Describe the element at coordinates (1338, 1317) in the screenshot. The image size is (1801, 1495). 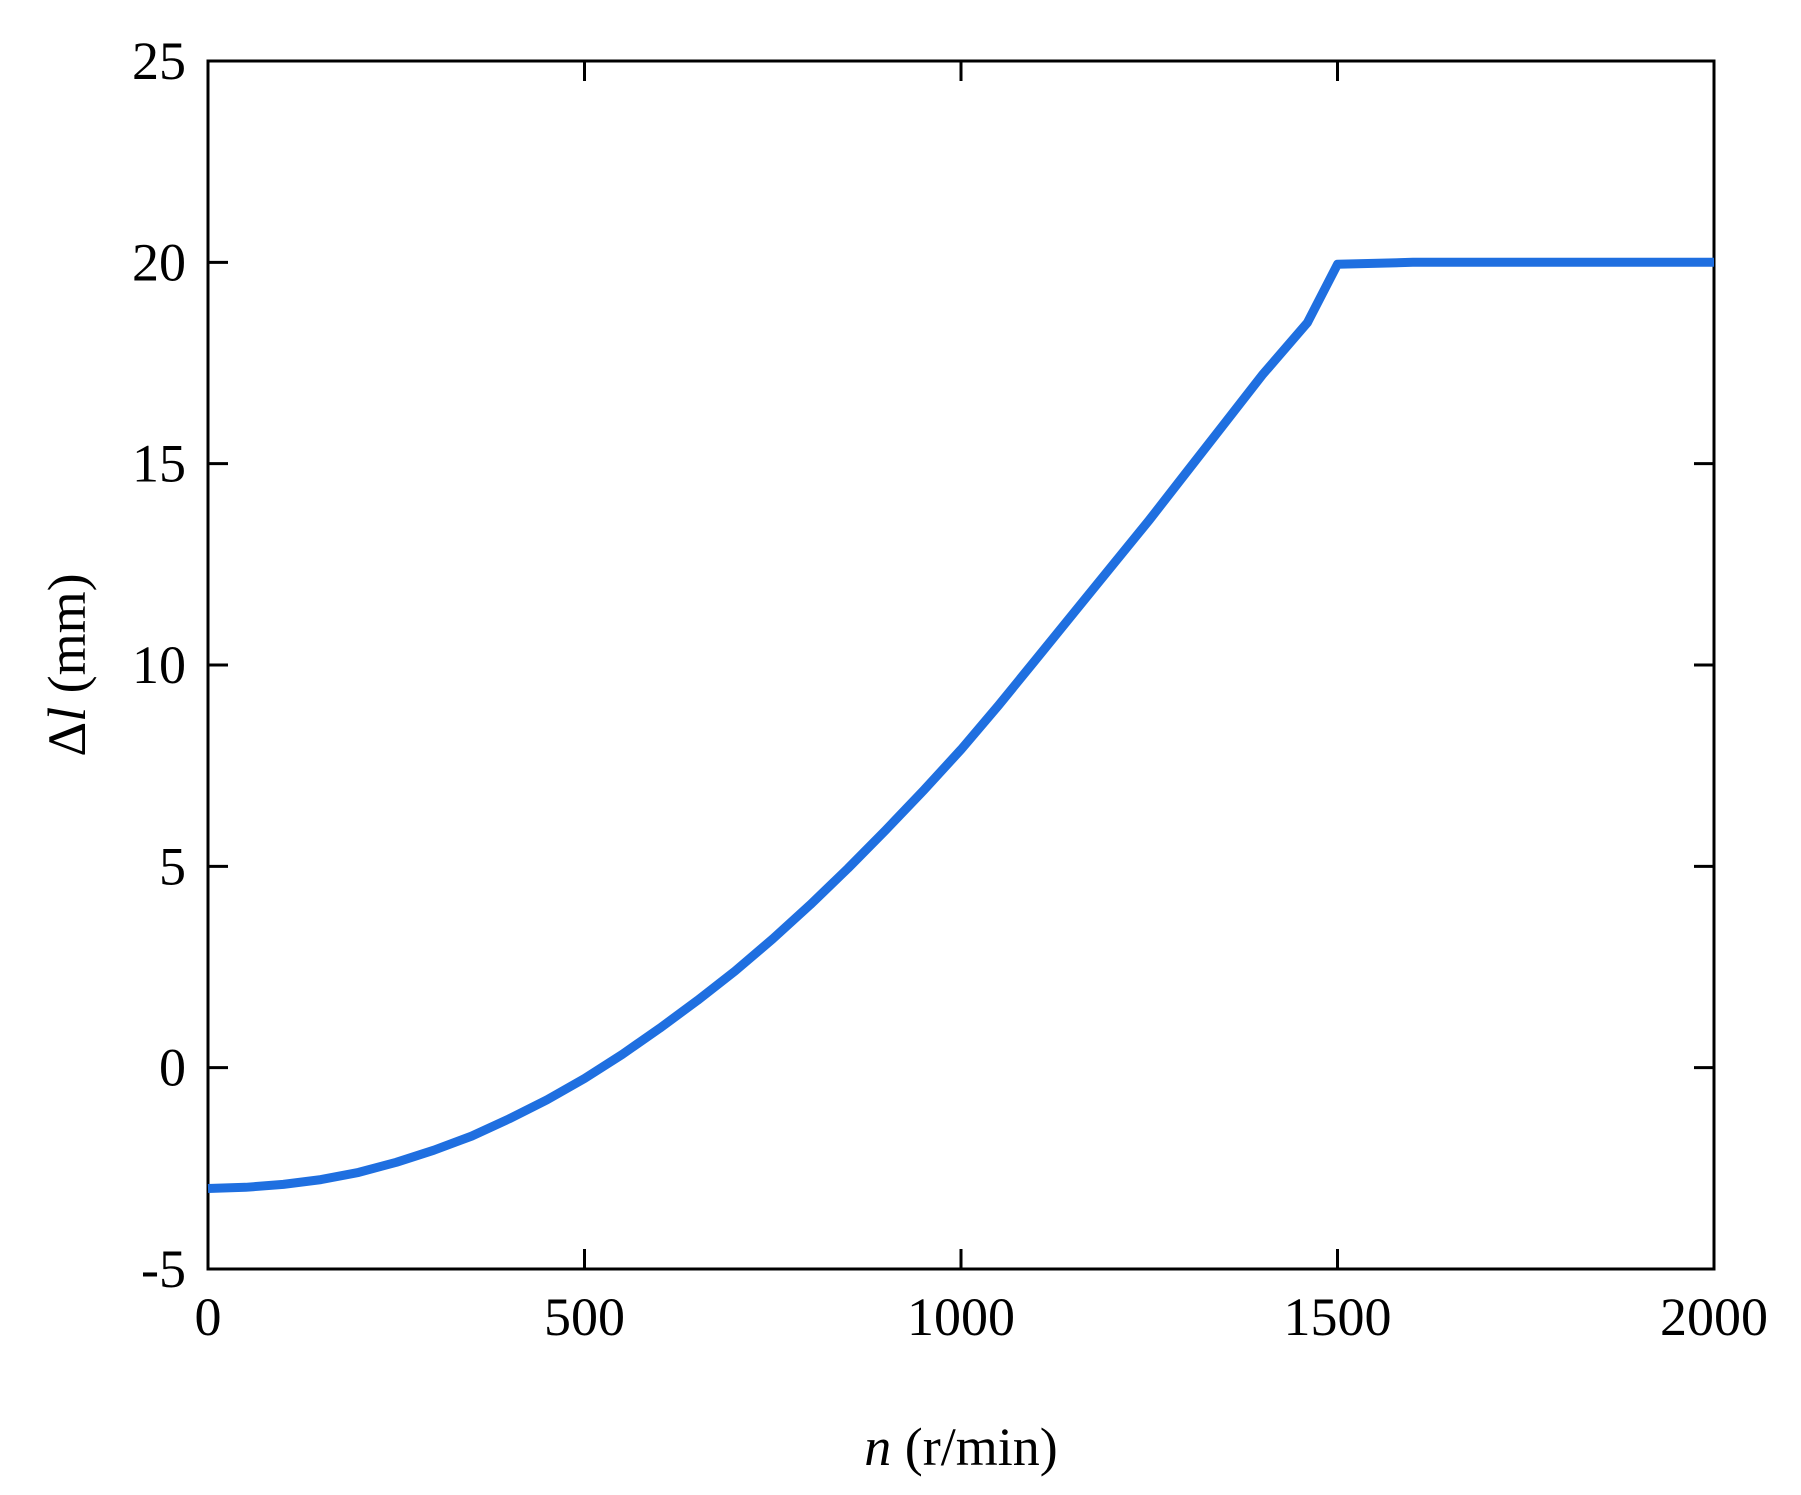
I see `x-tick-label: 1500` at that location.